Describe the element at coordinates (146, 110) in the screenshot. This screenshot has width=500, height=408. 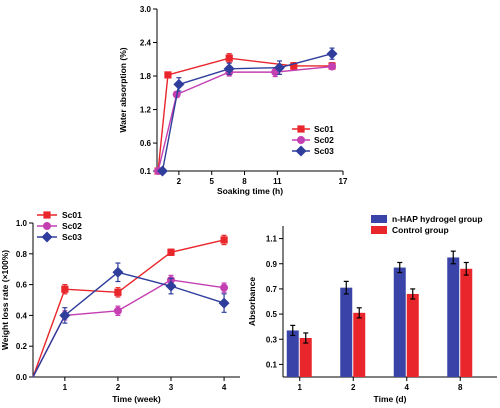
I see `y-tick-label: 1.2` at that location.